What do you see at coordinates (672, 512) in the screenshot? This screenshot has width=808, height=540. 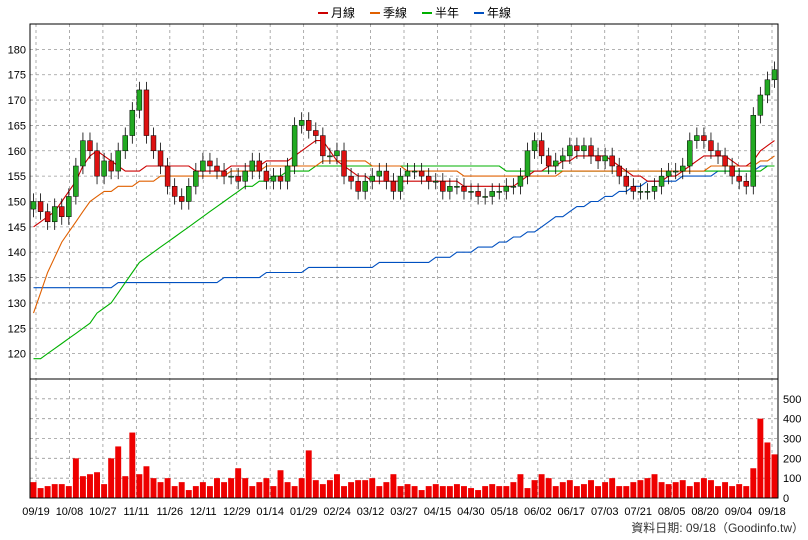 I see `x-tick-label: 08/05` at bounding box center [672, 512].